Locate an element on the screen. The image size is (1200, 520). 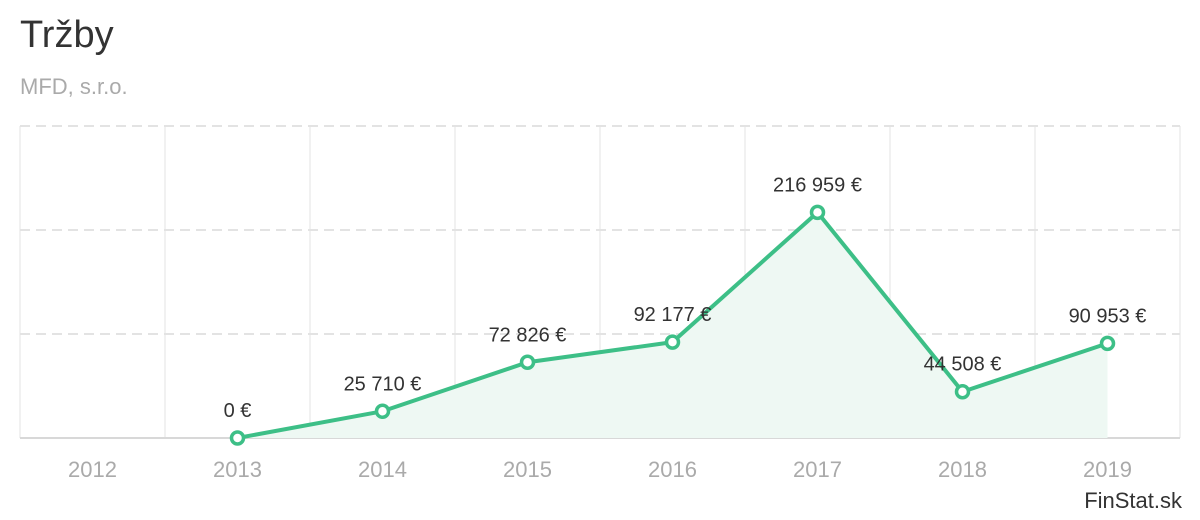
data-label: 72 826 € is located at coordinates (528, 335).